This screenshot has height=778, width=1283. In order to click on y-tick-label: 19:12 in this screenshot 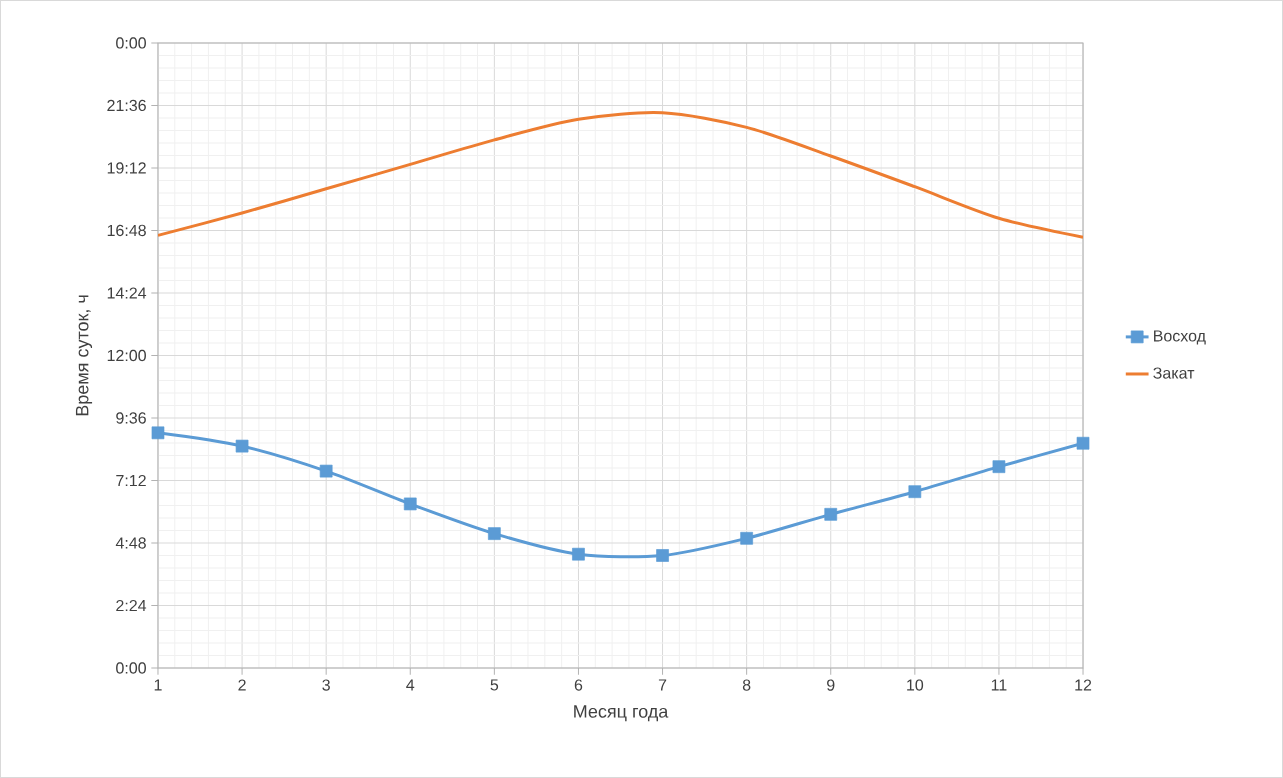, I will do `click(126, 168)`.